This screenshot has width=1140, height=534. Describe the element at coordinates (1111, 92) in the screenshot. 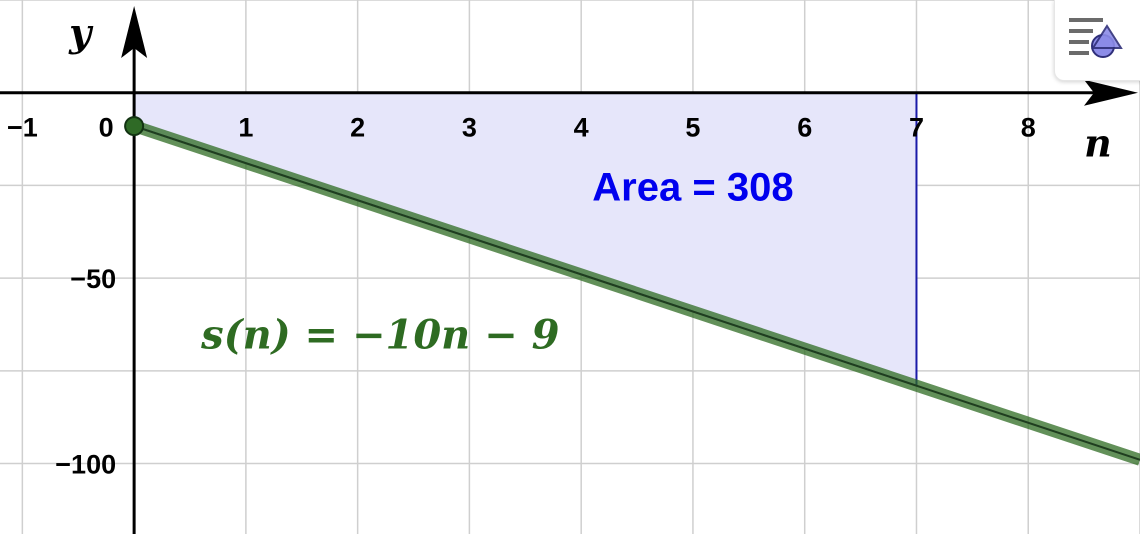

I see `x-axis-arrow-icon` at that location.